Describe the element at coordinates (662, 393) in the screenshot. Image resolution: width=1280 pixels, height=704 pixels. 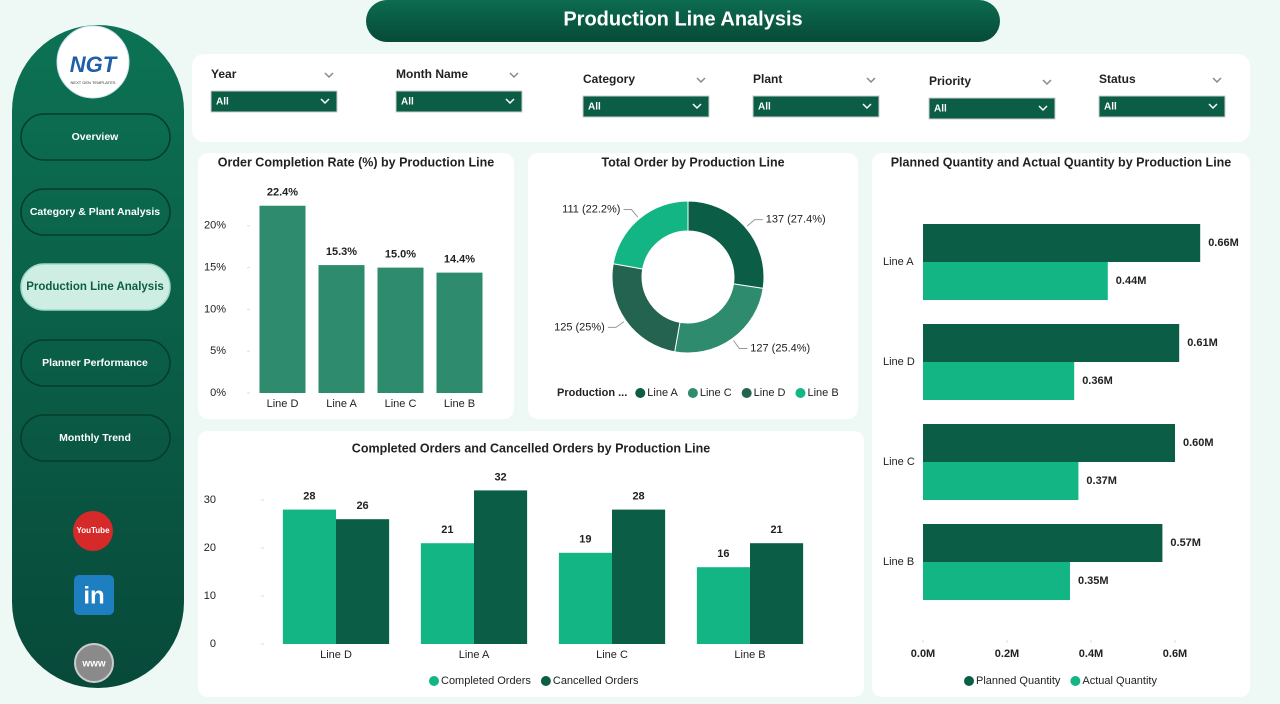
I see `legend-label: Line A` at that location.